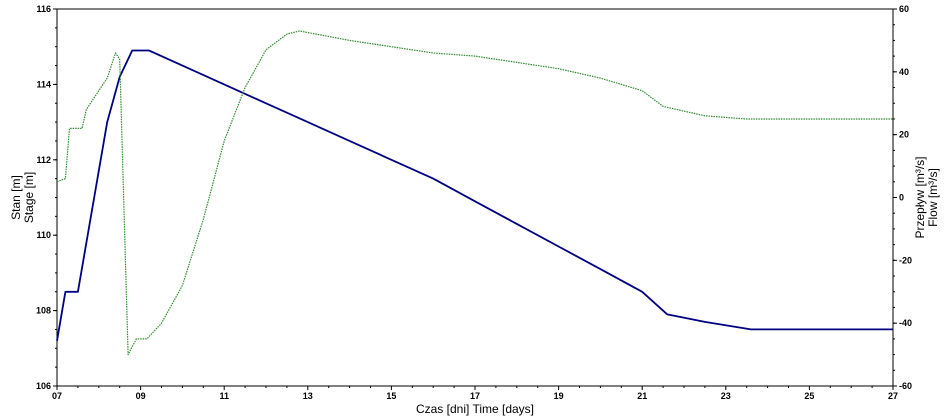 This screenshot has height=419, width=944. I want to click on y-right-tick-label: 0, so click(901, 198).